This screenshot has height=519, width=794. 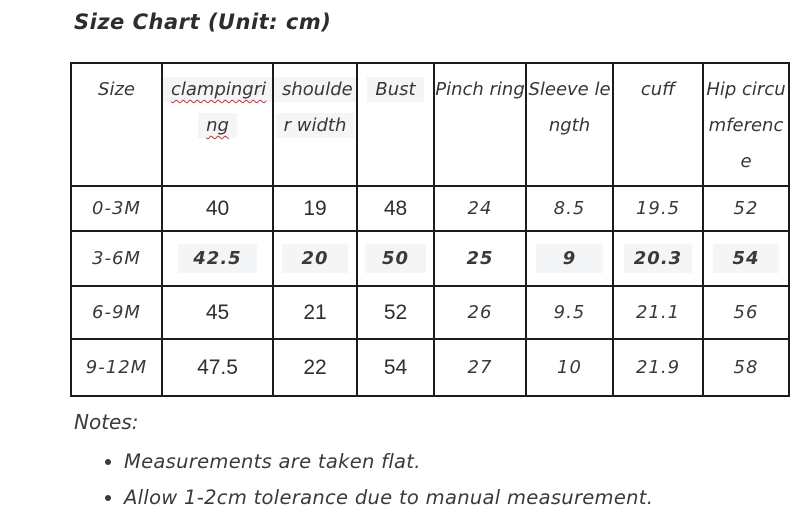 What do you see at coordinates (315, 208) in the screenshot?
I see `cell-shoulder-width: 19` at bounding box center [315, 208].